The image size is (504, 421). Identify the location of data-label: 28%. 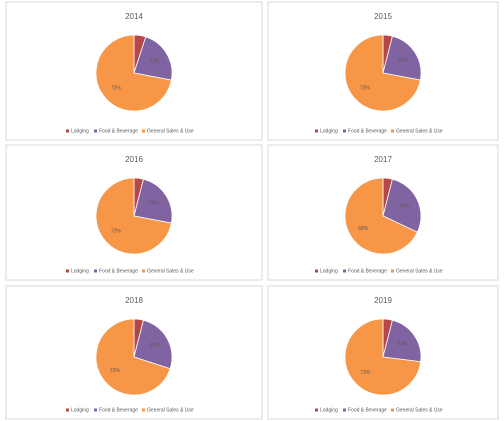
(404, 206).